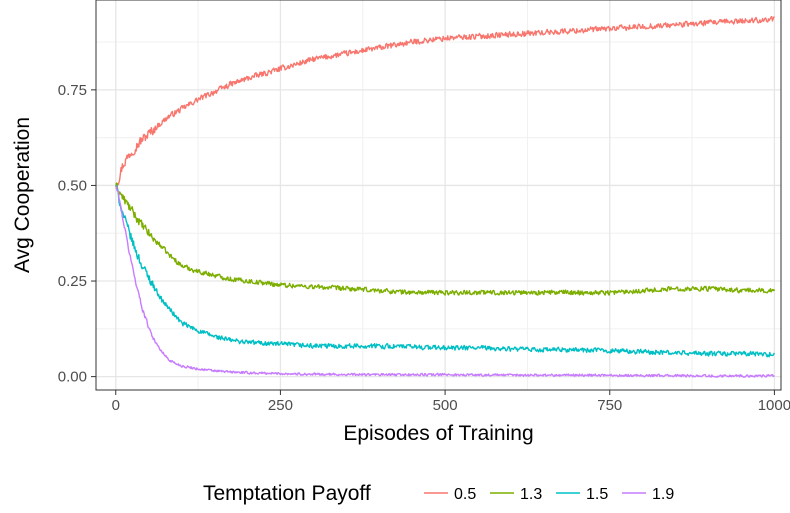 This screenshot has width=790, height=513. I want to click on legend-label-1-5: 1.5, so click(597, 494).